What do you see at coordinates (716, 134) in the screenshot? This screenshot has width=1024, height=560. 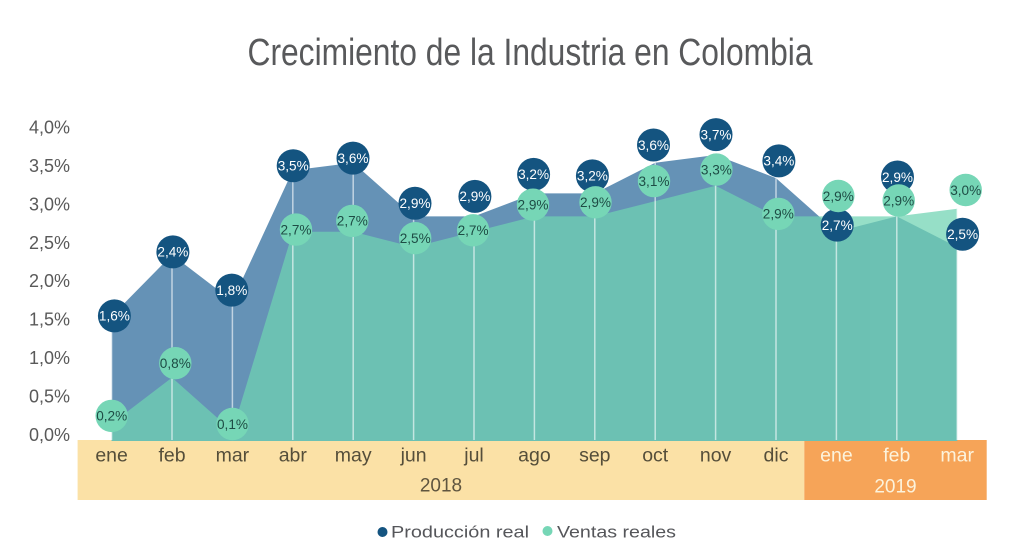 I see `svg-text: 3,7%` at bounding box center [716, 134].